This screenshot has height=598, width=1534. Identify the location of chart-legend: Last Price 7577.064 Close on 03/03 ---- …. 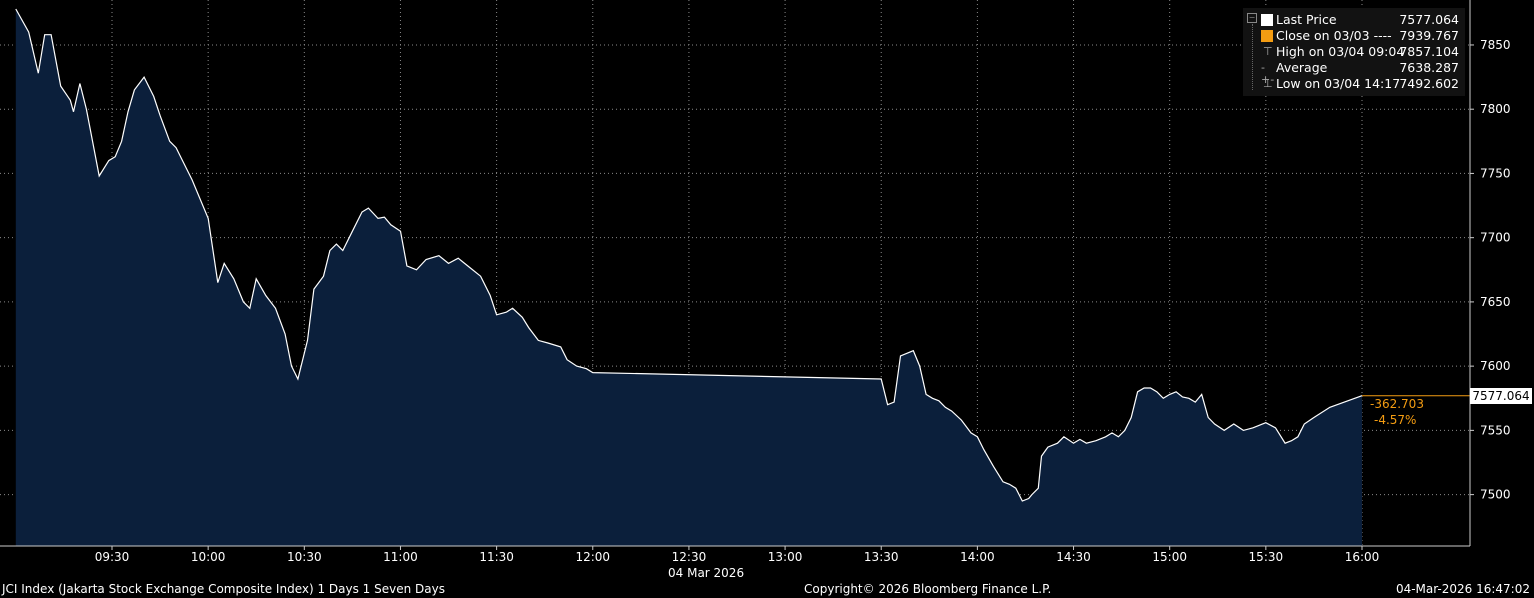
(1354, 52).